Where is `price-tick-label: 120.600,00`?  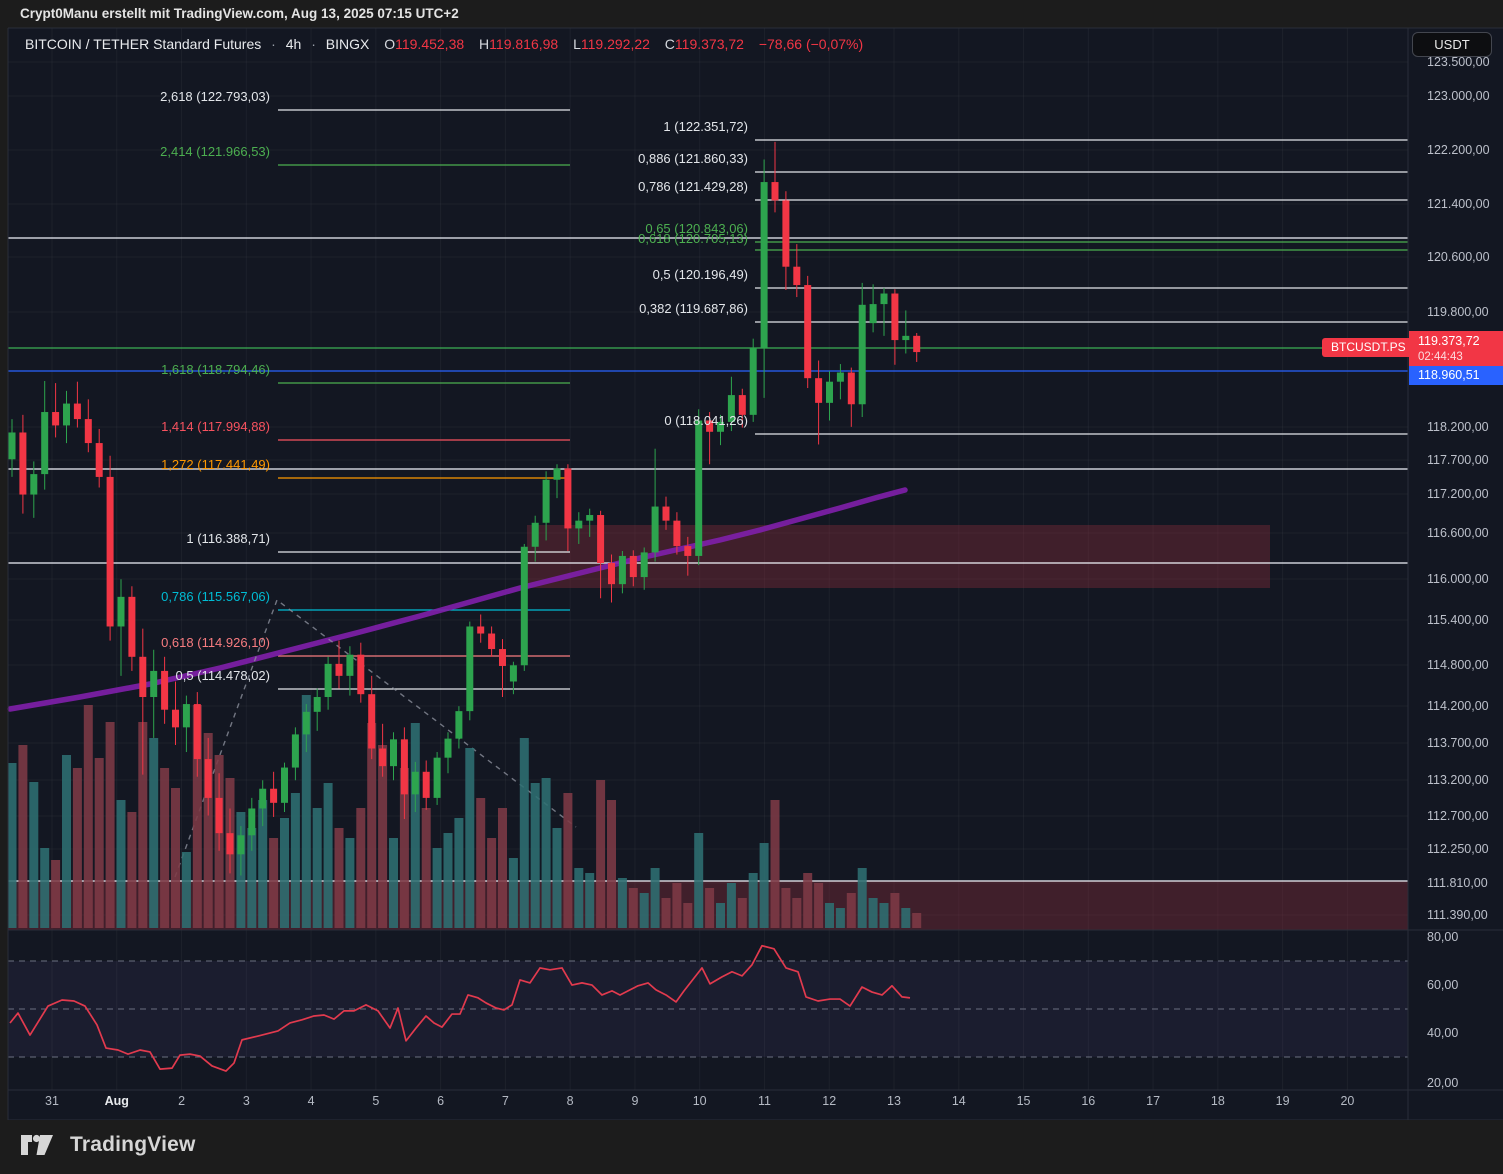 price-tick-label: 120.600,00 is located at coordinates (1458, 257).